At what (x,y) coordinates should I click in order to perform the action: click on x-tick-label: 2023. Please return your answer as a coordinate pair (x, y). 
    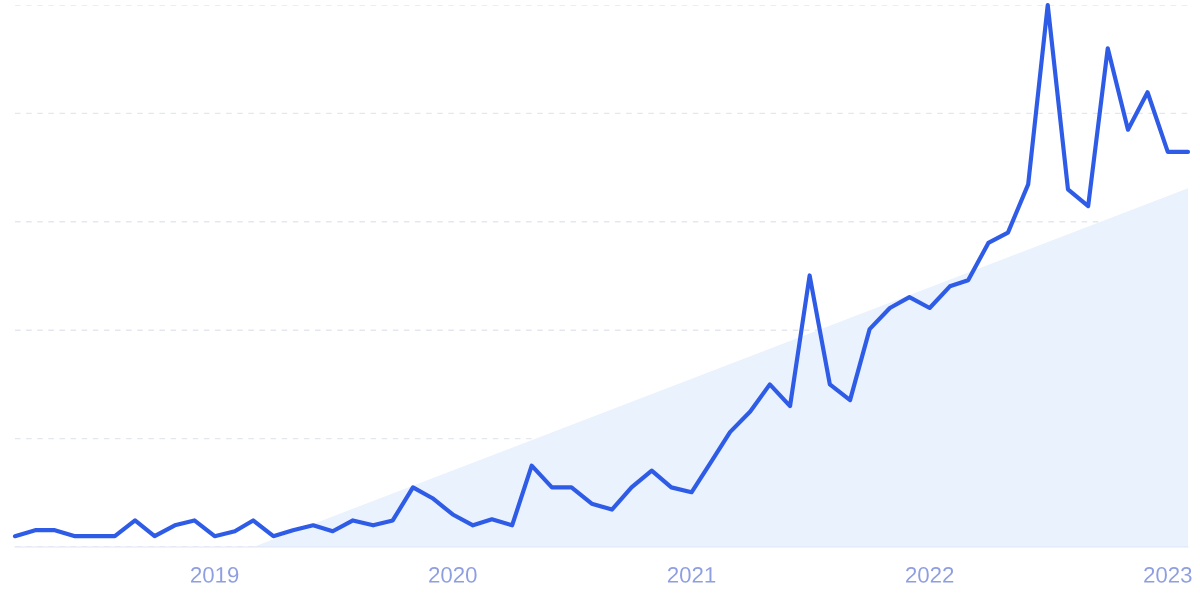
    Looking at the image, I should click on (1168, 575).